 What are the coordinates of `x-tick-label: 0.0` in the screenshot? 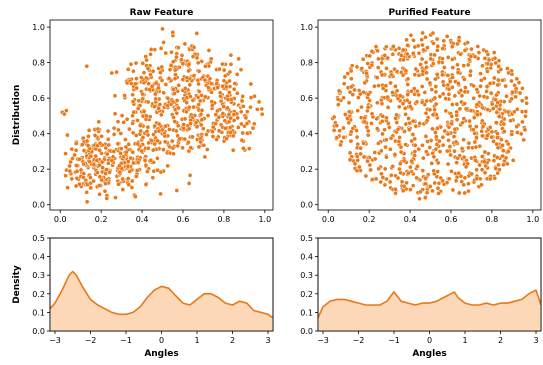 It's located at (60, 219).